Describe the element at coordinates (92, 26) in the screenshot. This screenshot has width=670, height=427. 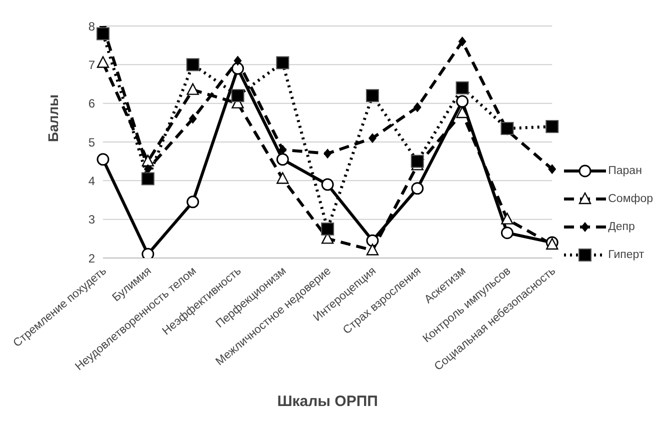
I see `y-tick-label: 8` at that location.